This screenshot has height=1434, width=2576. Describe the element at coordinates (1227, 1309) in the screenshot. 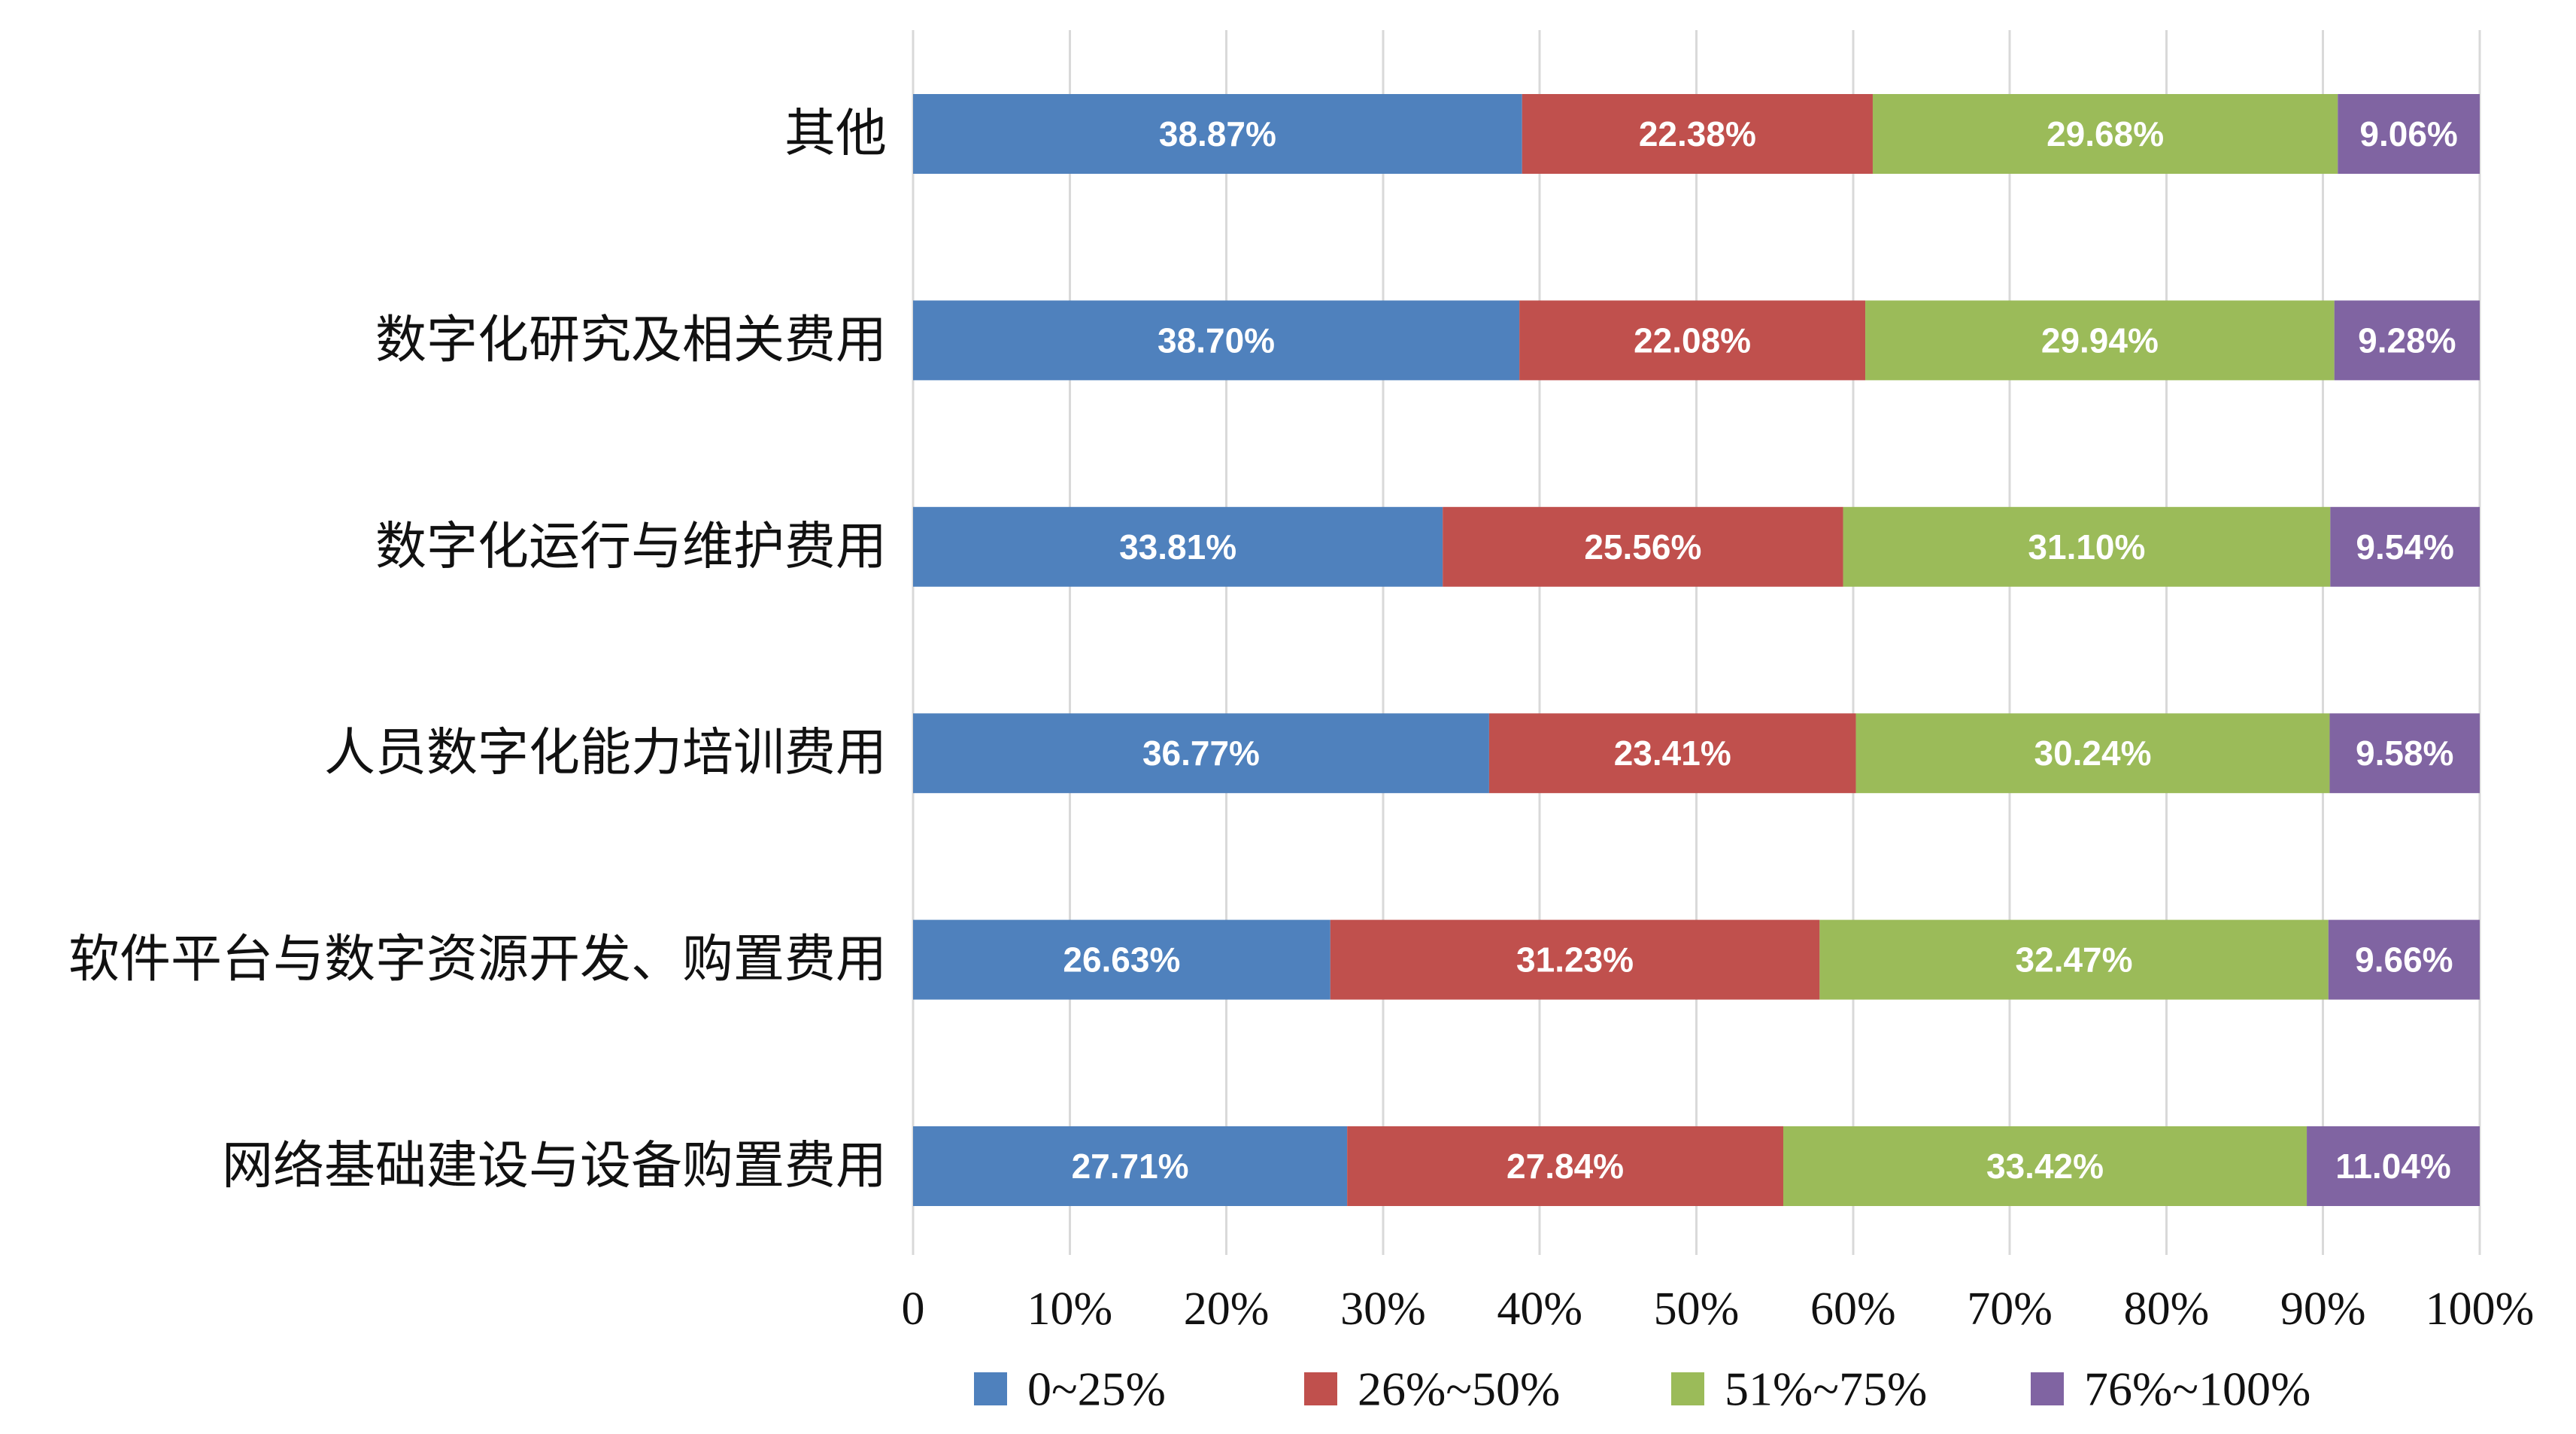

I see `x-tick-label: 20%` at that location.